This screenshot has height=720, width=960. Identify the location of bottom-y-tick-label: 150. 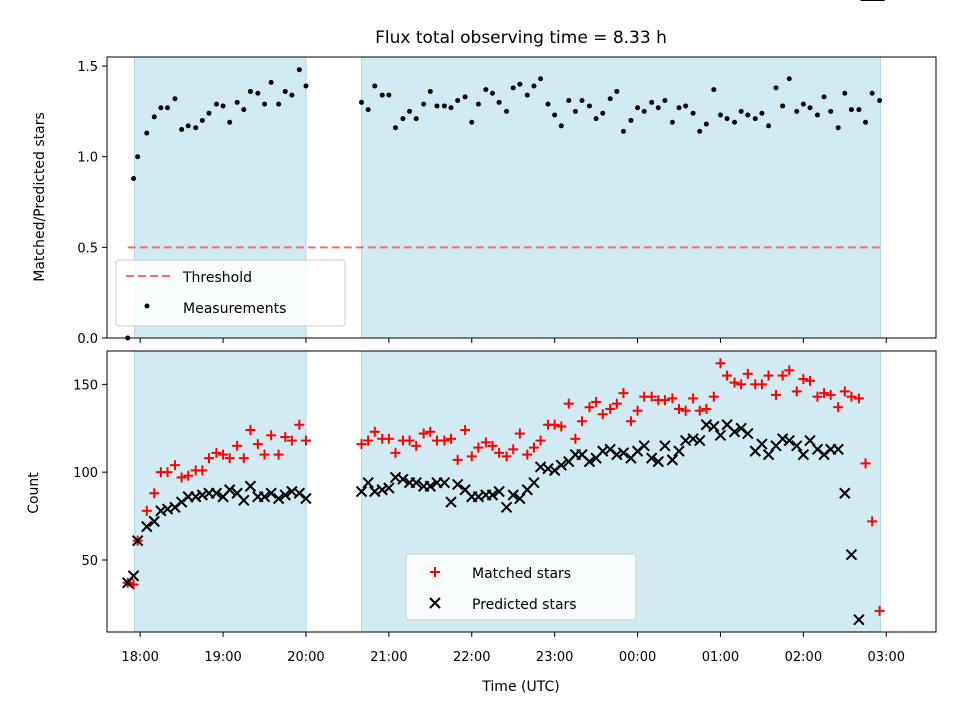
(85, 385).